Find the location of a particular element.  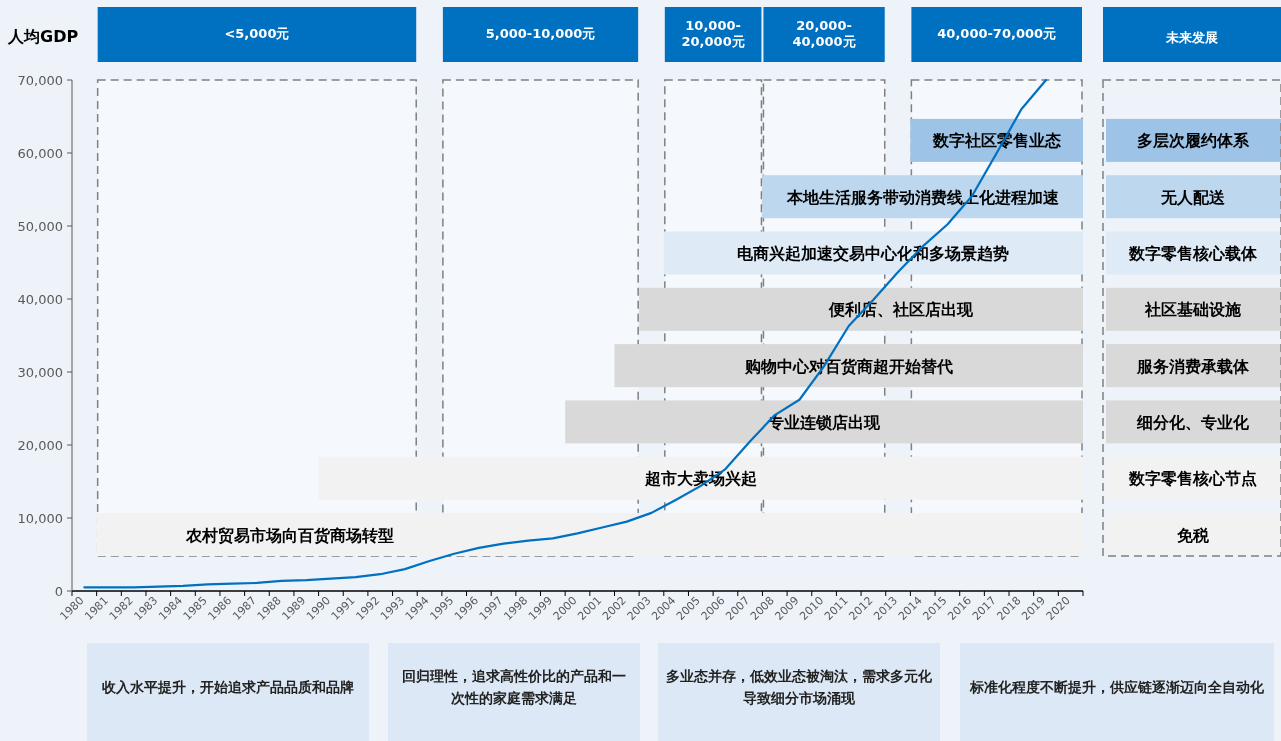

band-label: 40,000-70,000元 is located at coordinates (997, 33).